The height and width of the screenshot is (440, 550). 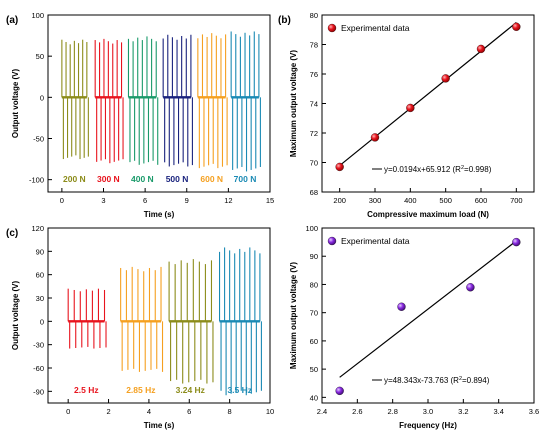 I want to click on x-tick-label: 2, so click(x=108, y=411).